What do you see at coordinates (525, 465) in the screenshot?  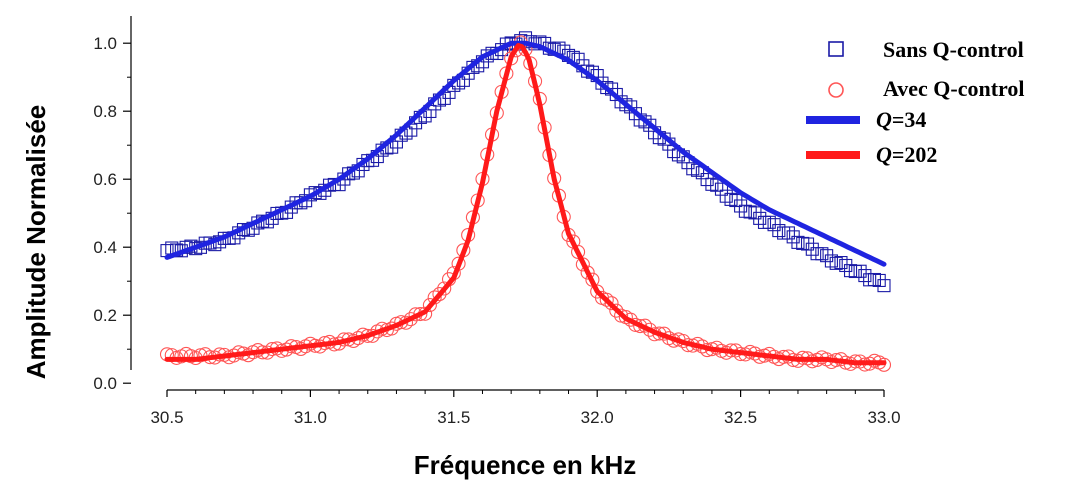 I see `x-axis-title: Fréquence en kHz` at bounding box center [525, 465].